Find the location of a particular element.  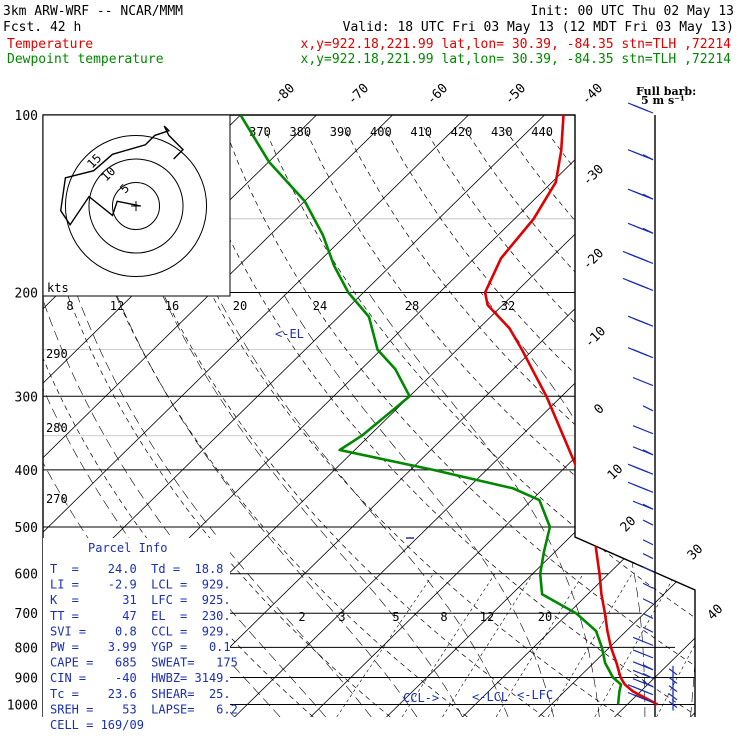

pressure-label: 600 is located at coordinates (26, 575).